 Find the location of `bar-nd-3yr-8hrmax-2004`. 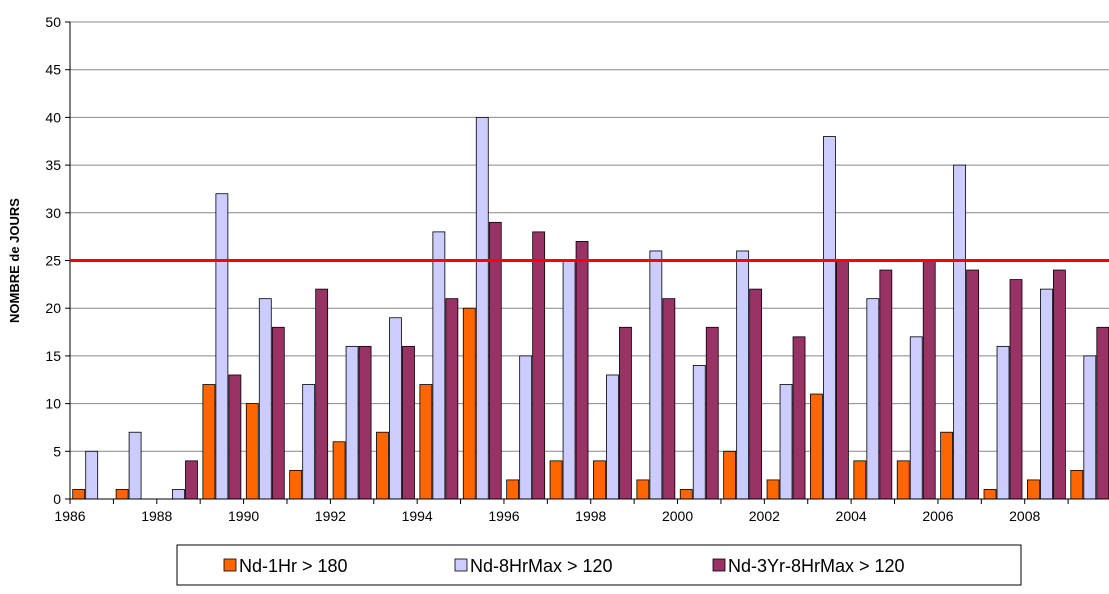

bar-nd-3yr-8hrmax-2004 is located at coordinates (886, 384).